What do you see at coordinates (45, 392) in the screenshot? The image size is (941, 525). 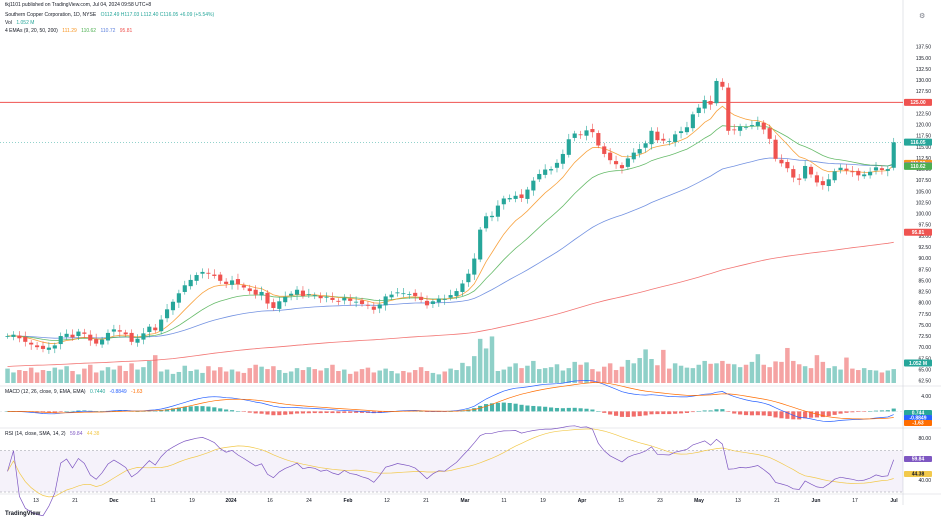 I see `macd-label: MACD (12, 26, close, 9, EMA, EMA)` at bounding box center [45, 392].